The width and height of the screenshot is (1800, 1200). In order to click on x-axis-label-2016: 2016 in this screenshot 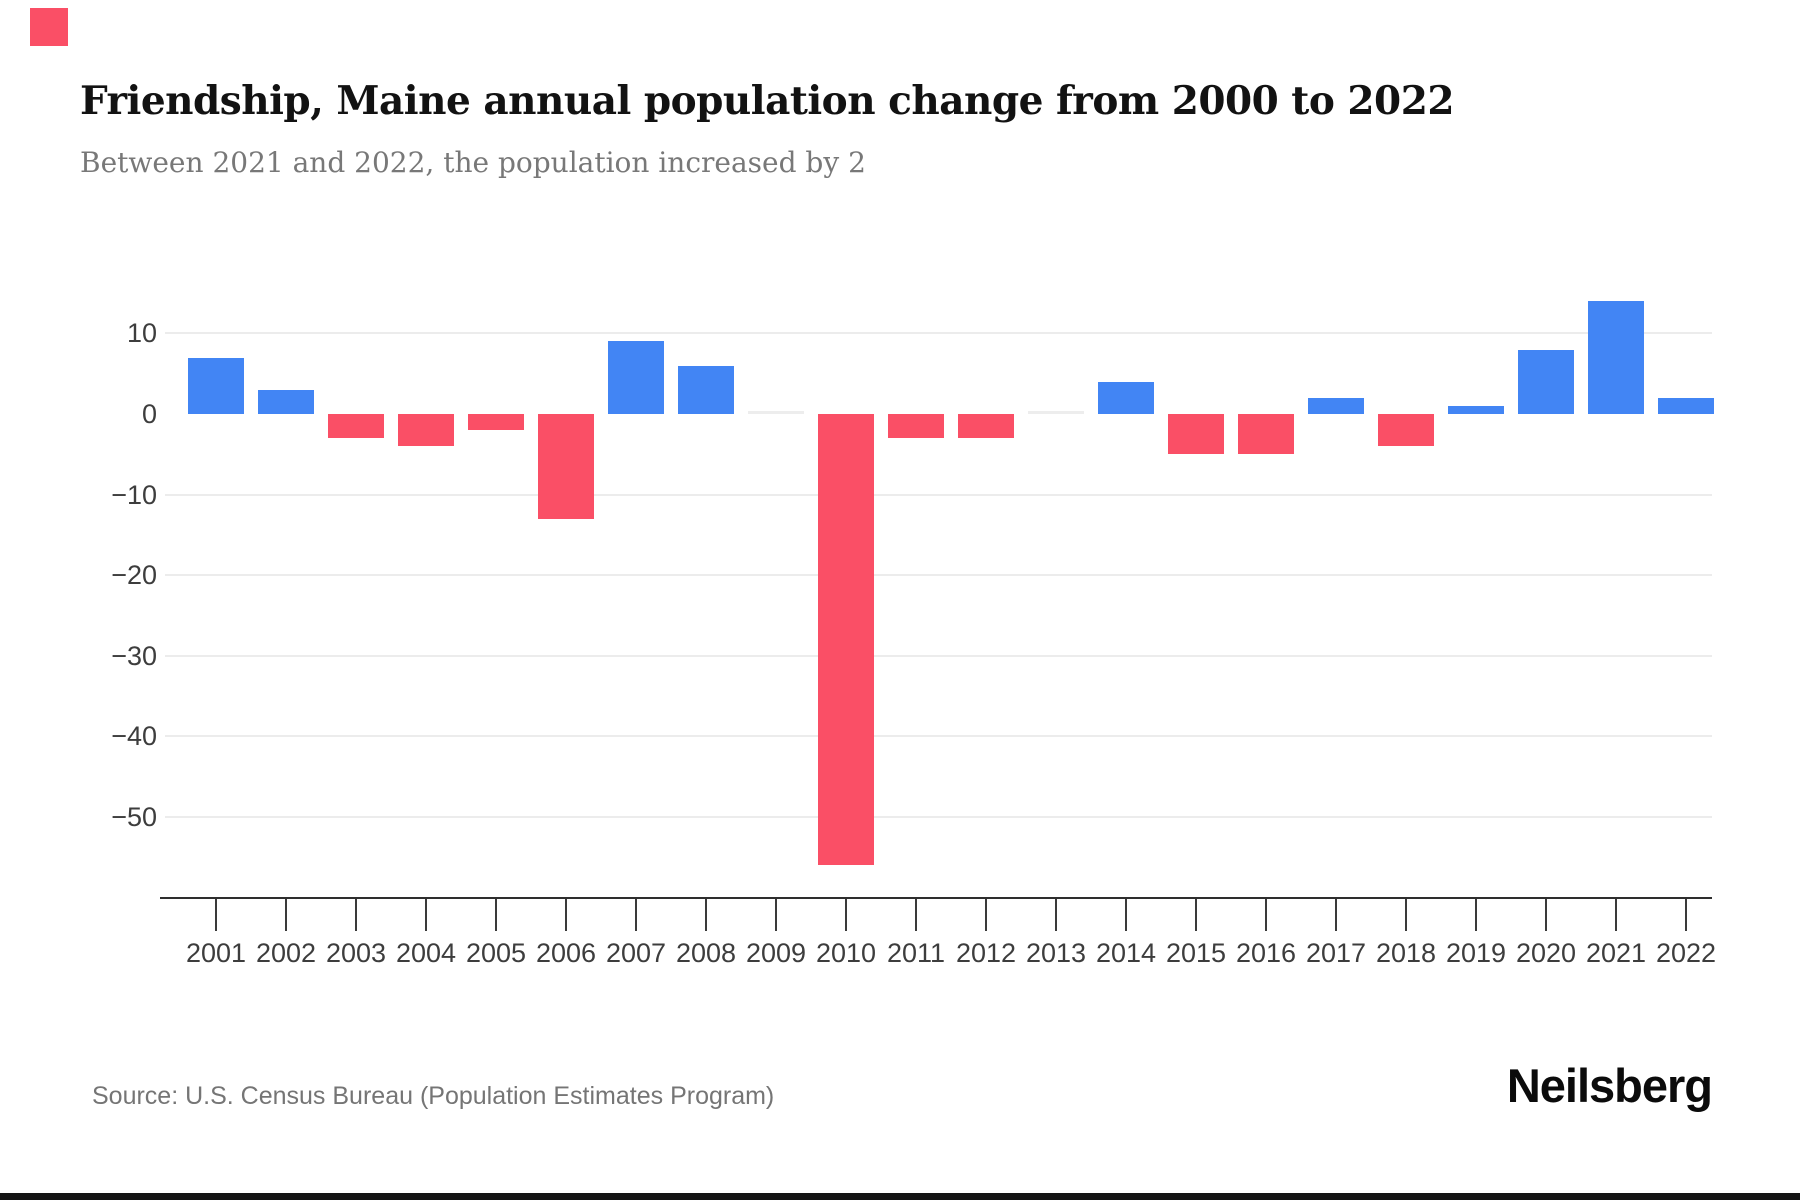, I will do `click(1266, 953)`.